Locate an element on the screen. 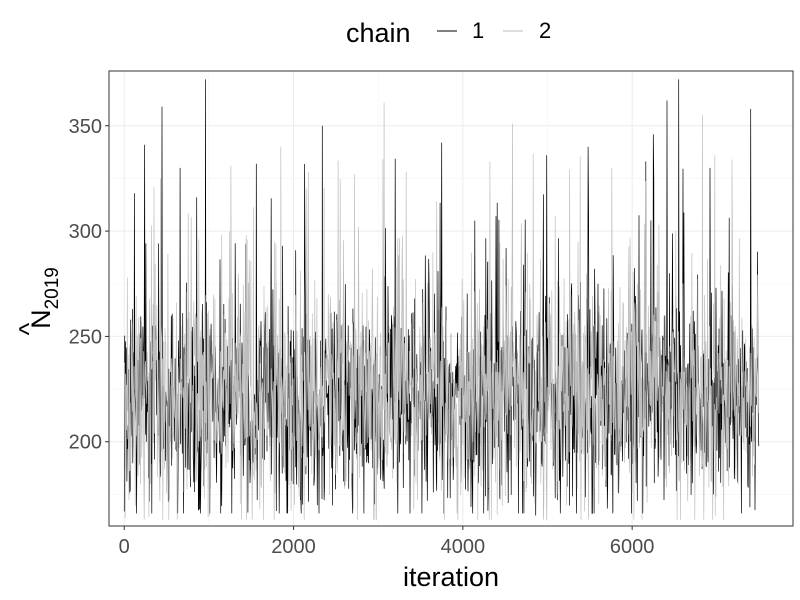 Image resolution: width=800 pixels, height=600 pixels. legend-label-1: 1 is located at coordinates (478, 30).